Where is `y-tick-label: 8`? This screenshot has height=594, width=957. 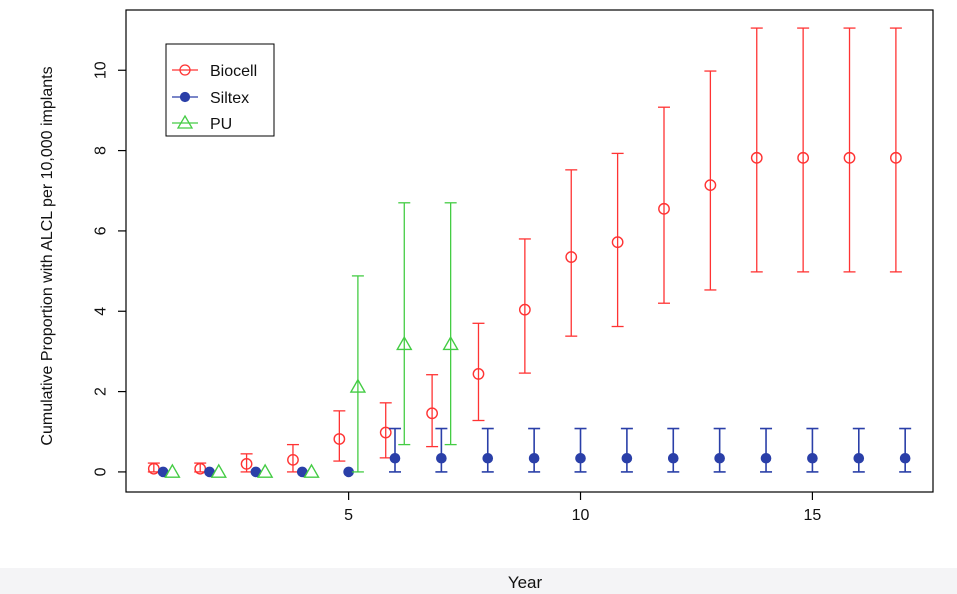 y-tick-label: 8 is located at coordinates (101, 150).